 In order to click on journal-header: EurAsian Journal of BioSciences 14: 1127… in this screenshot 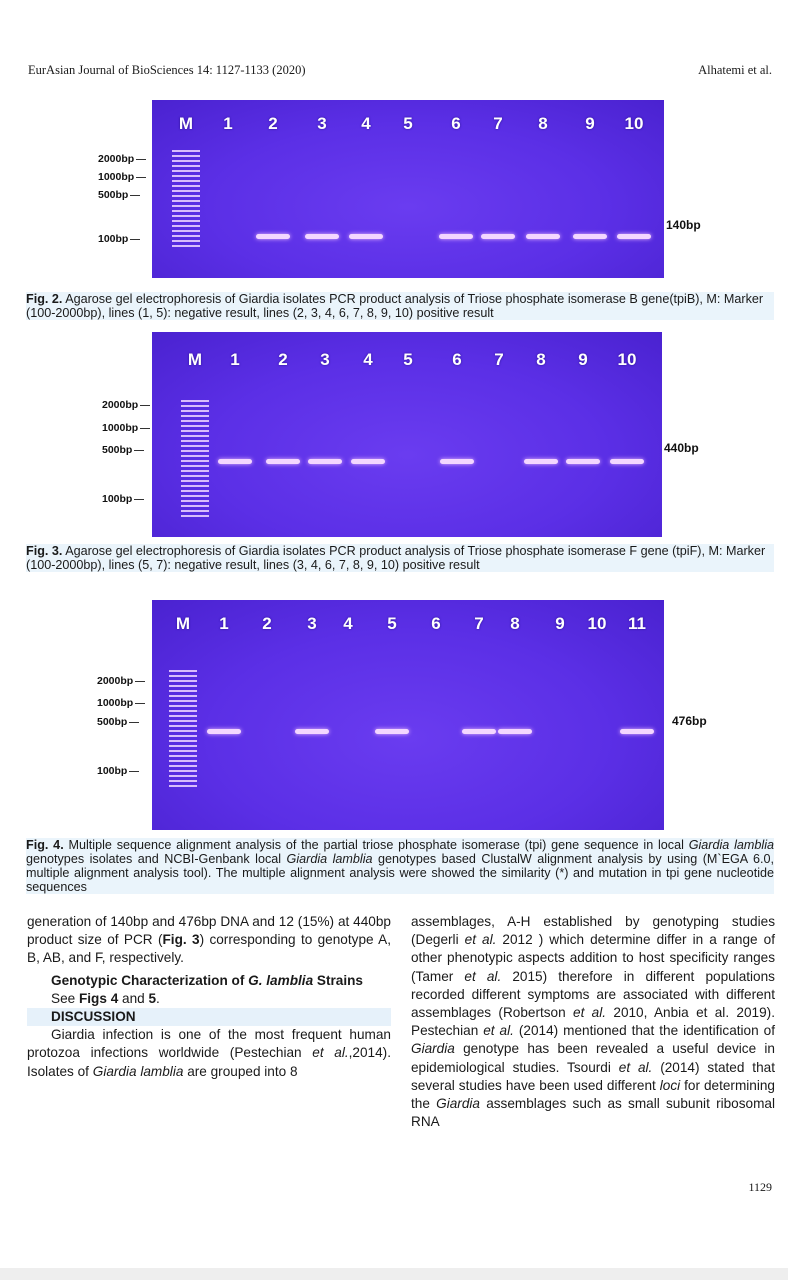, I will do `click(167, 70)`.